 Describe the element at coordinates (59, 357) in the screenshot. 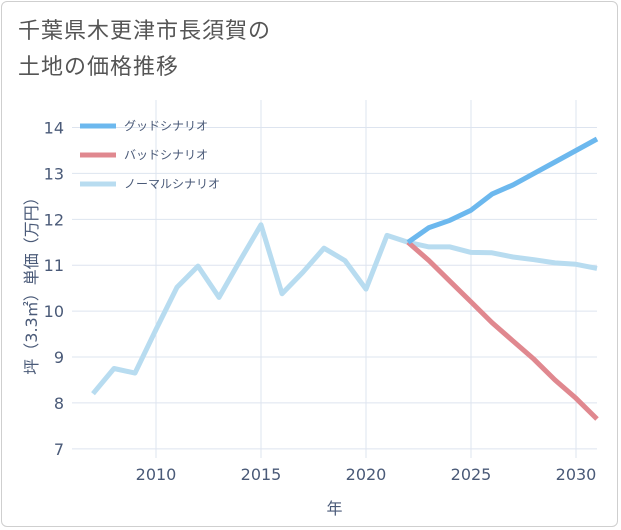

I see `y-tick-label-9: 9` at that location.